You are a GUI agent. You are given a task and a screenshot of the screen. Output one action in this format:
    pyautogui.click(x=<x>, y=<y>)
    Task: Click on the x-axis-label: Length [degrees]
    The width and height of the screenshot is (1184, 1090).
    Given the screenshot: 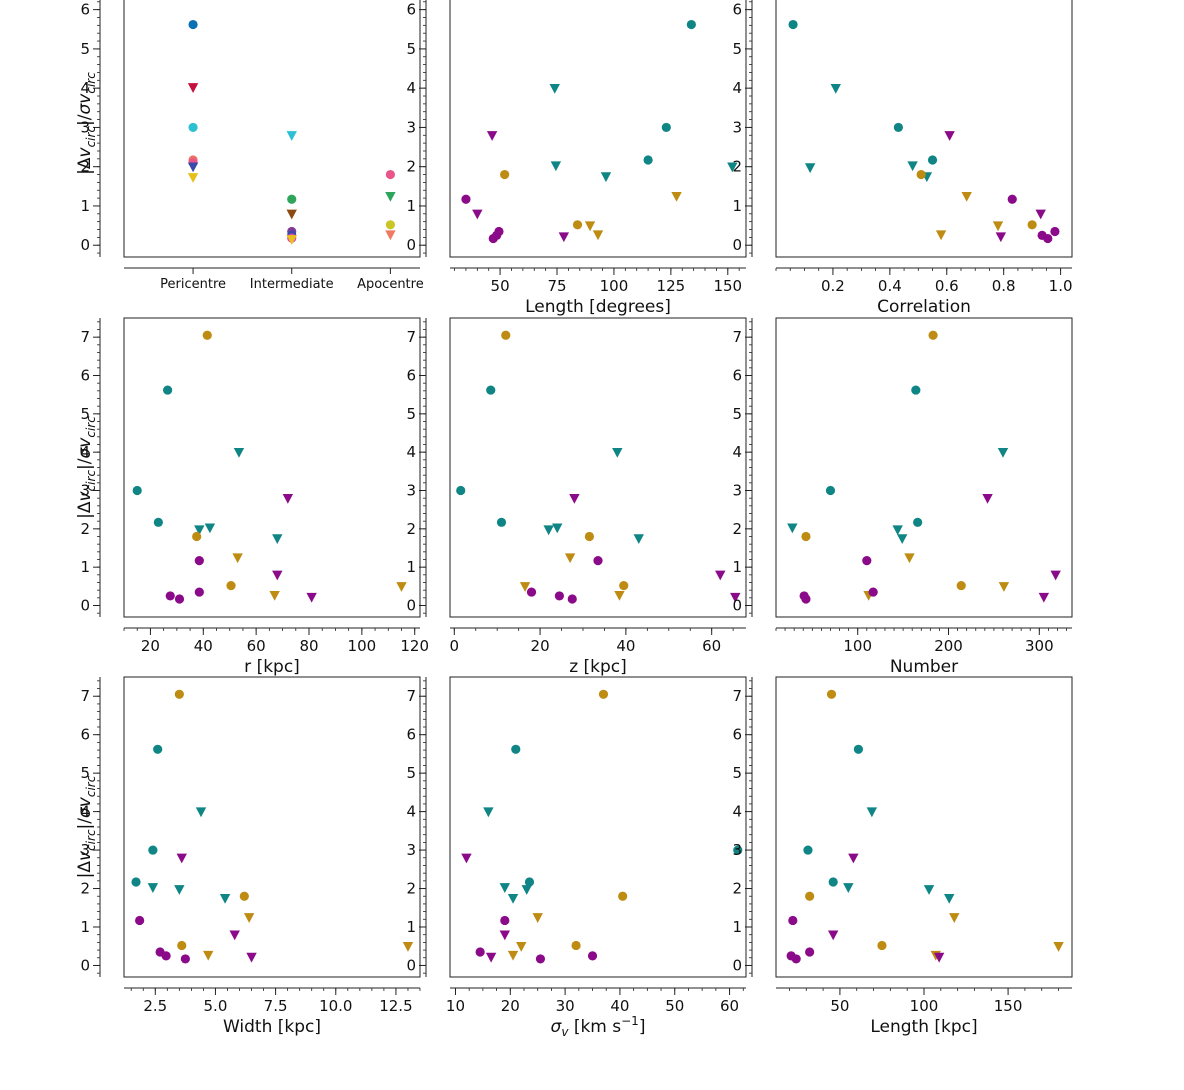 What is the action you would take?
    pyautogui.click(x=598, y=307)
    